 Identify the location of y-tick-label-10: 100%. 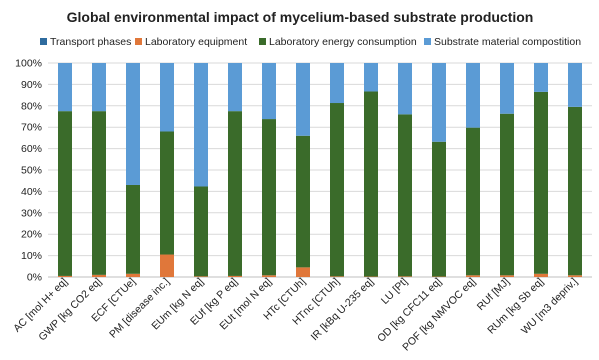
(28, 64).